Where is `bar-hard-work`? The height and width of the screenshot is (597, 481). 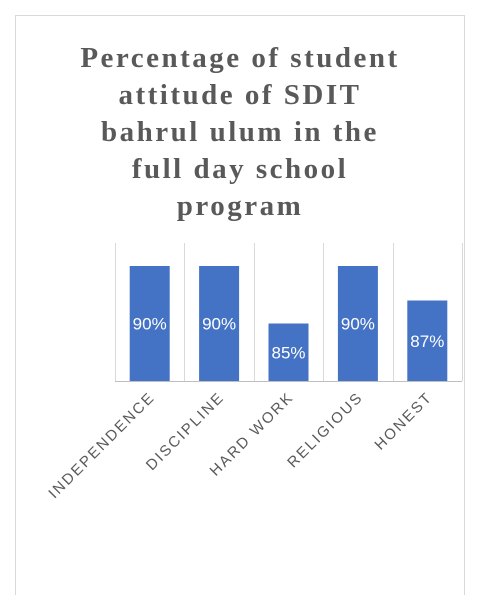
bar-hard-work is located at coordinates (288, 352).